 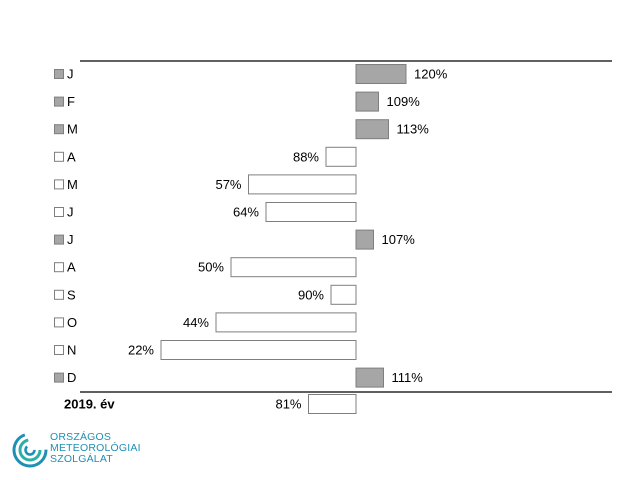 What do you see at coordinates (72, 322) in the screenshot?
I see `month-label: O` at bounding box center [72, 322].